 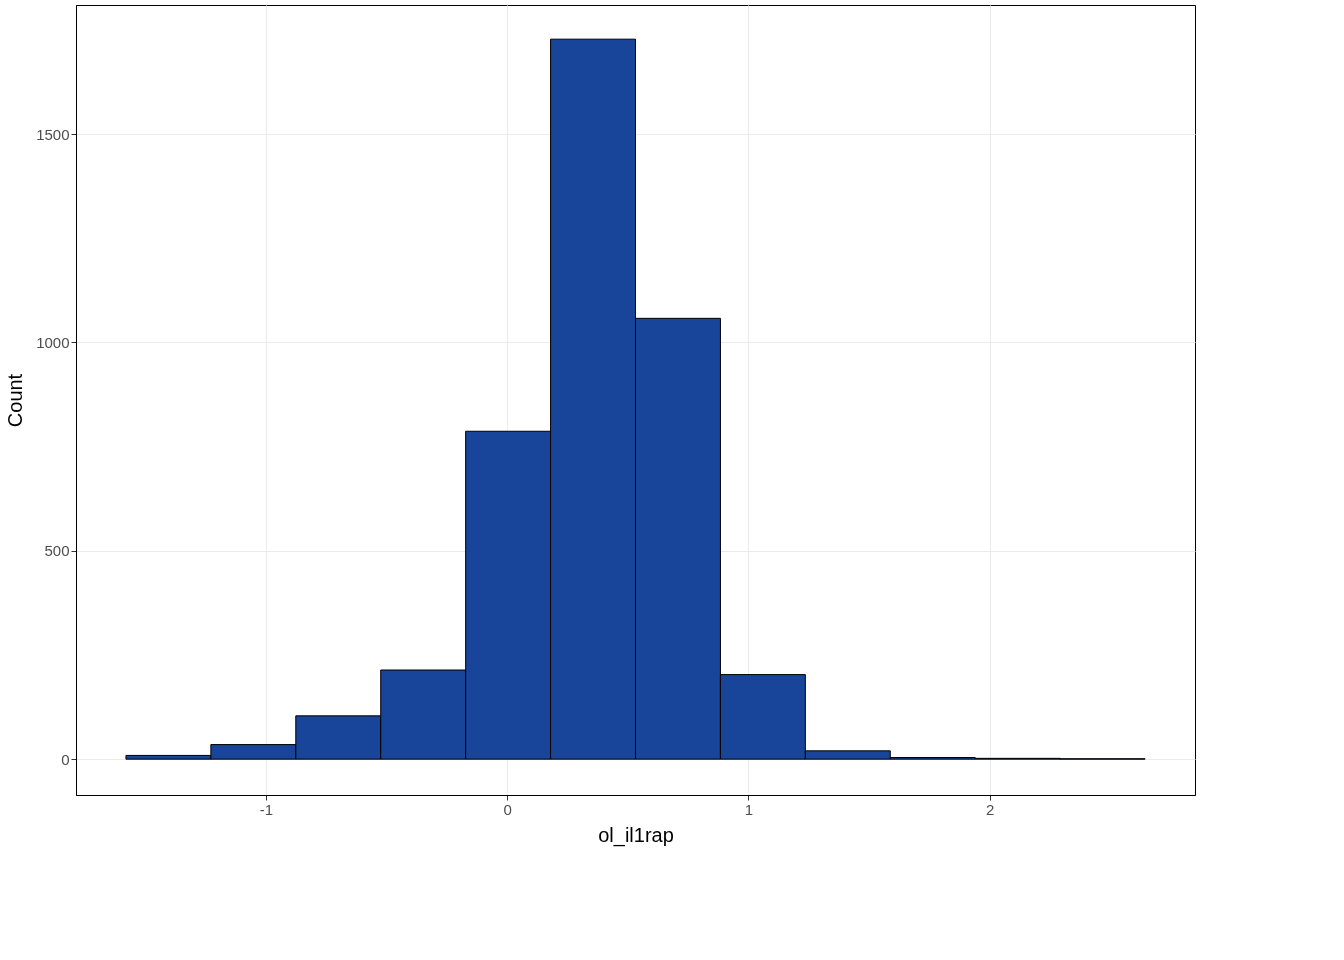 I want to click on x-tick-label: 1, so click(x=749, y=809).